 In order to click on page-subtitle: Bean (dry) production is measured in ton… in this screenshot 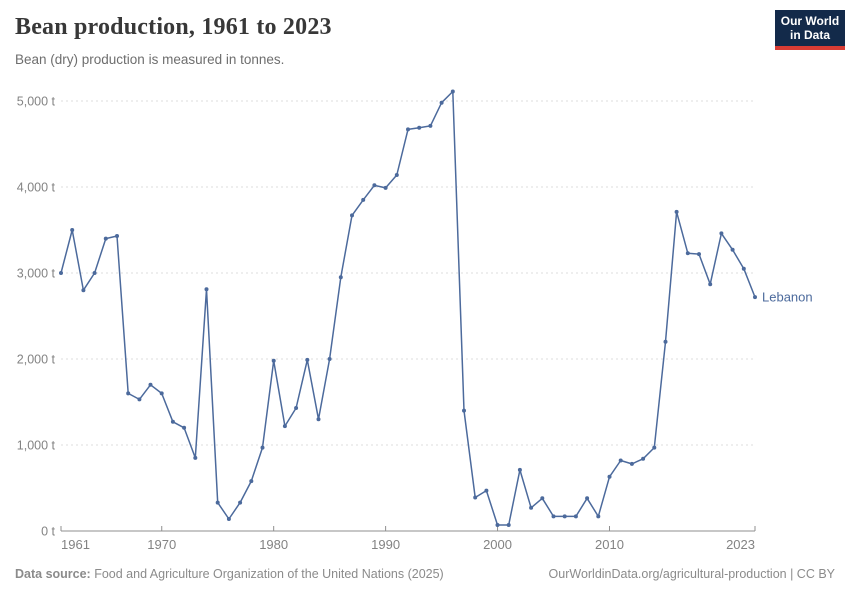, I will do `click(150, 59)`.